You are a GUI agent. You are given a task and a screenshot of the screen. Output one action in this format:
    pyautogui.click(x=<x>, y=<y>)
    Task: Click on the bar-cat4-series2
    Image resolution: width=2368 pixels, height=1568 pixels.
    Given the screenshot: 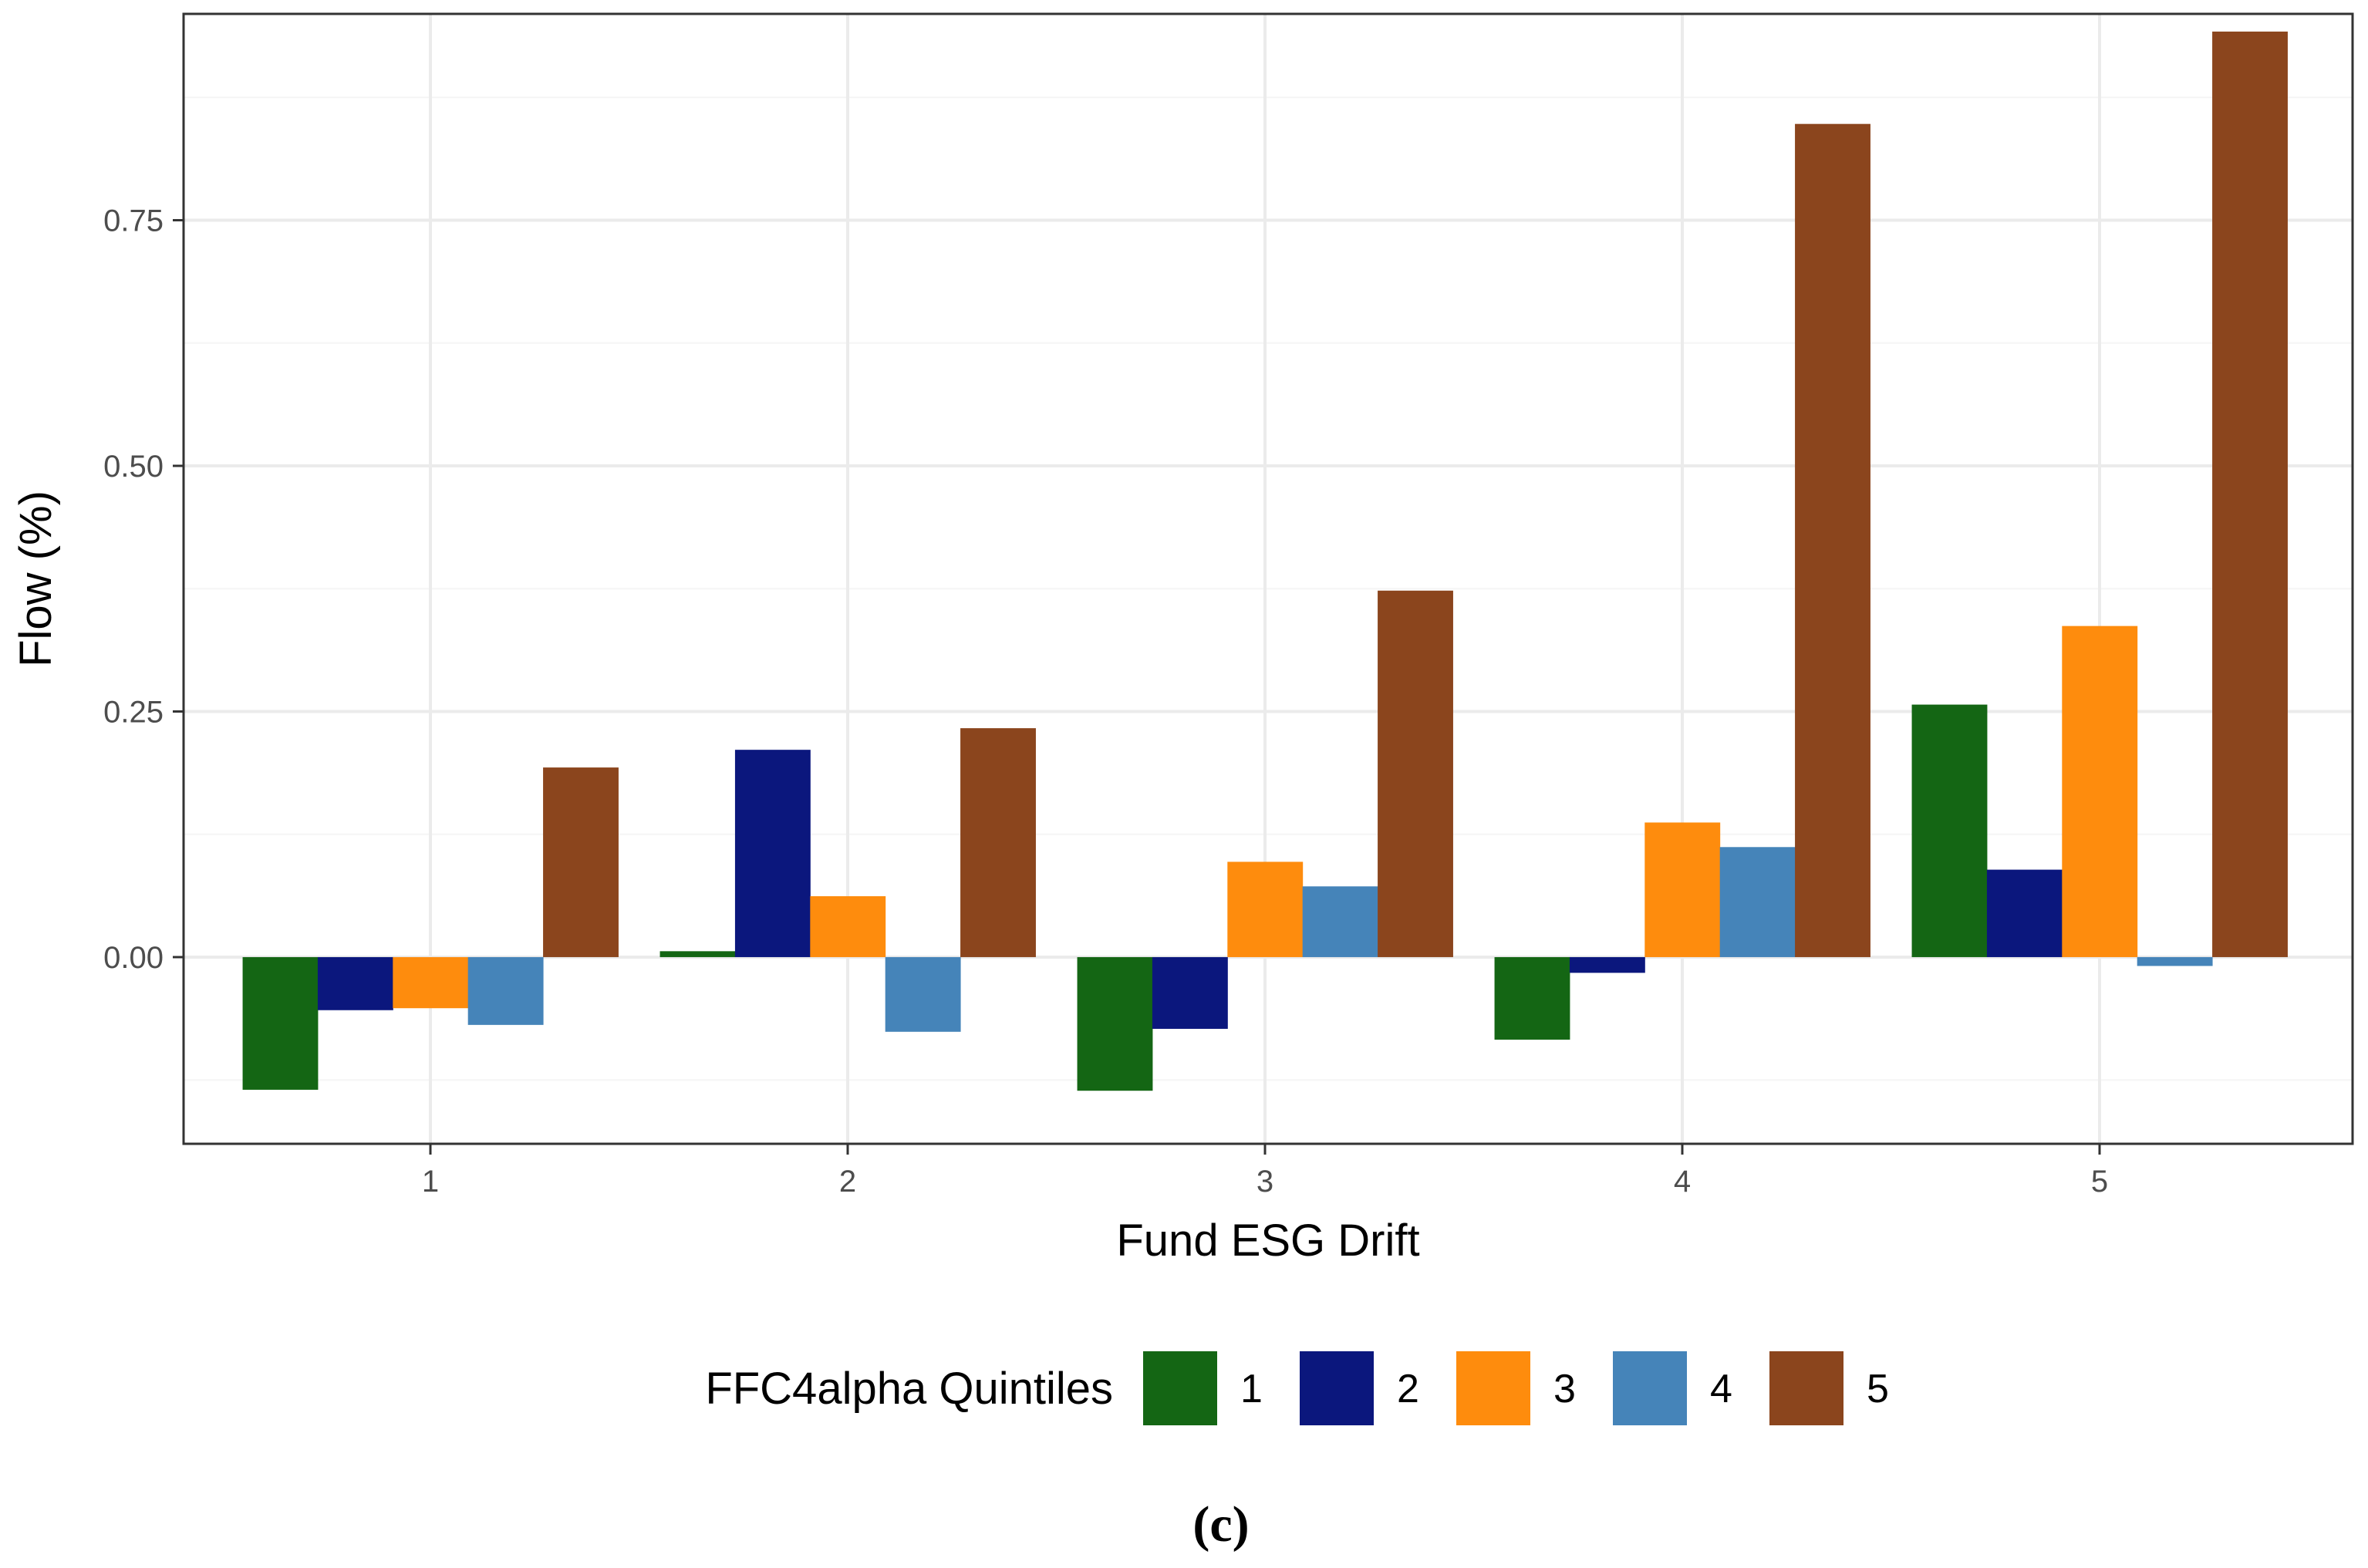 What is the action you would take?
    pyautogui.click(x=1607, y=965)
    